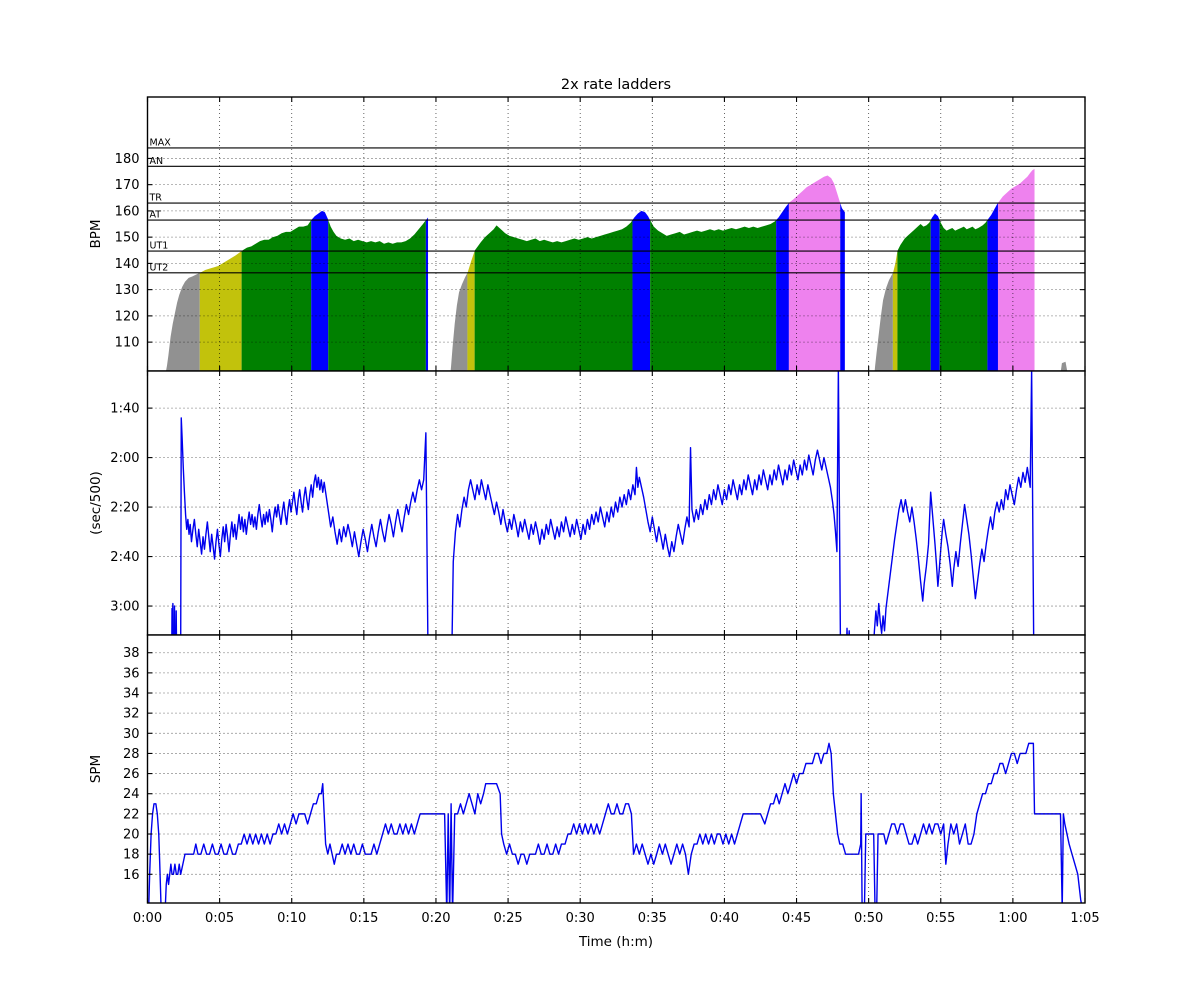  What do you see at coordinates (96, 233) in the screenshot?
I see `hr-y-axis-label: BPM` at bounding box center [96, 233].